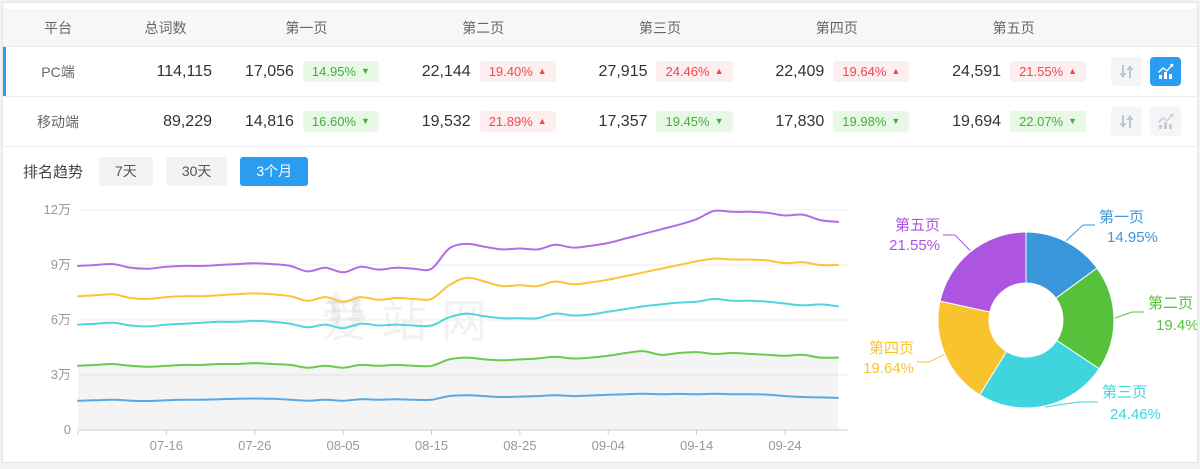 Image resolution: width=1200 pixels, height=469 pixels. Describe the element at coordinates (623, 71) in the screenshot. I see `page-3-count: 27,915` at that location.